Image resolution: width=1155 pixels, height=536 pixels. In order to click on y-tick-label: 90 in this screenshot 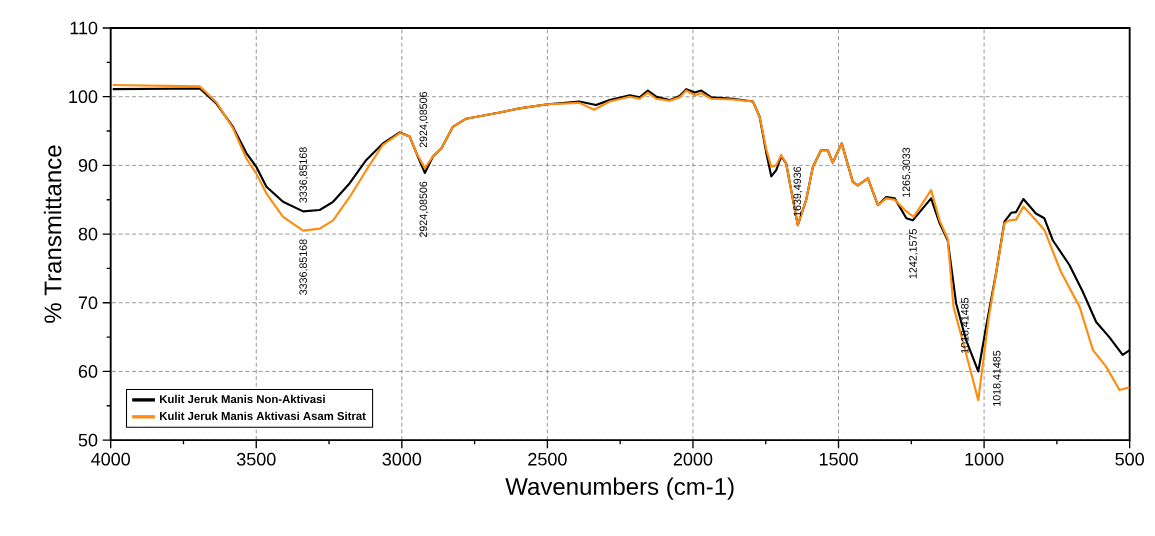, I will do `click(88, 165)`.